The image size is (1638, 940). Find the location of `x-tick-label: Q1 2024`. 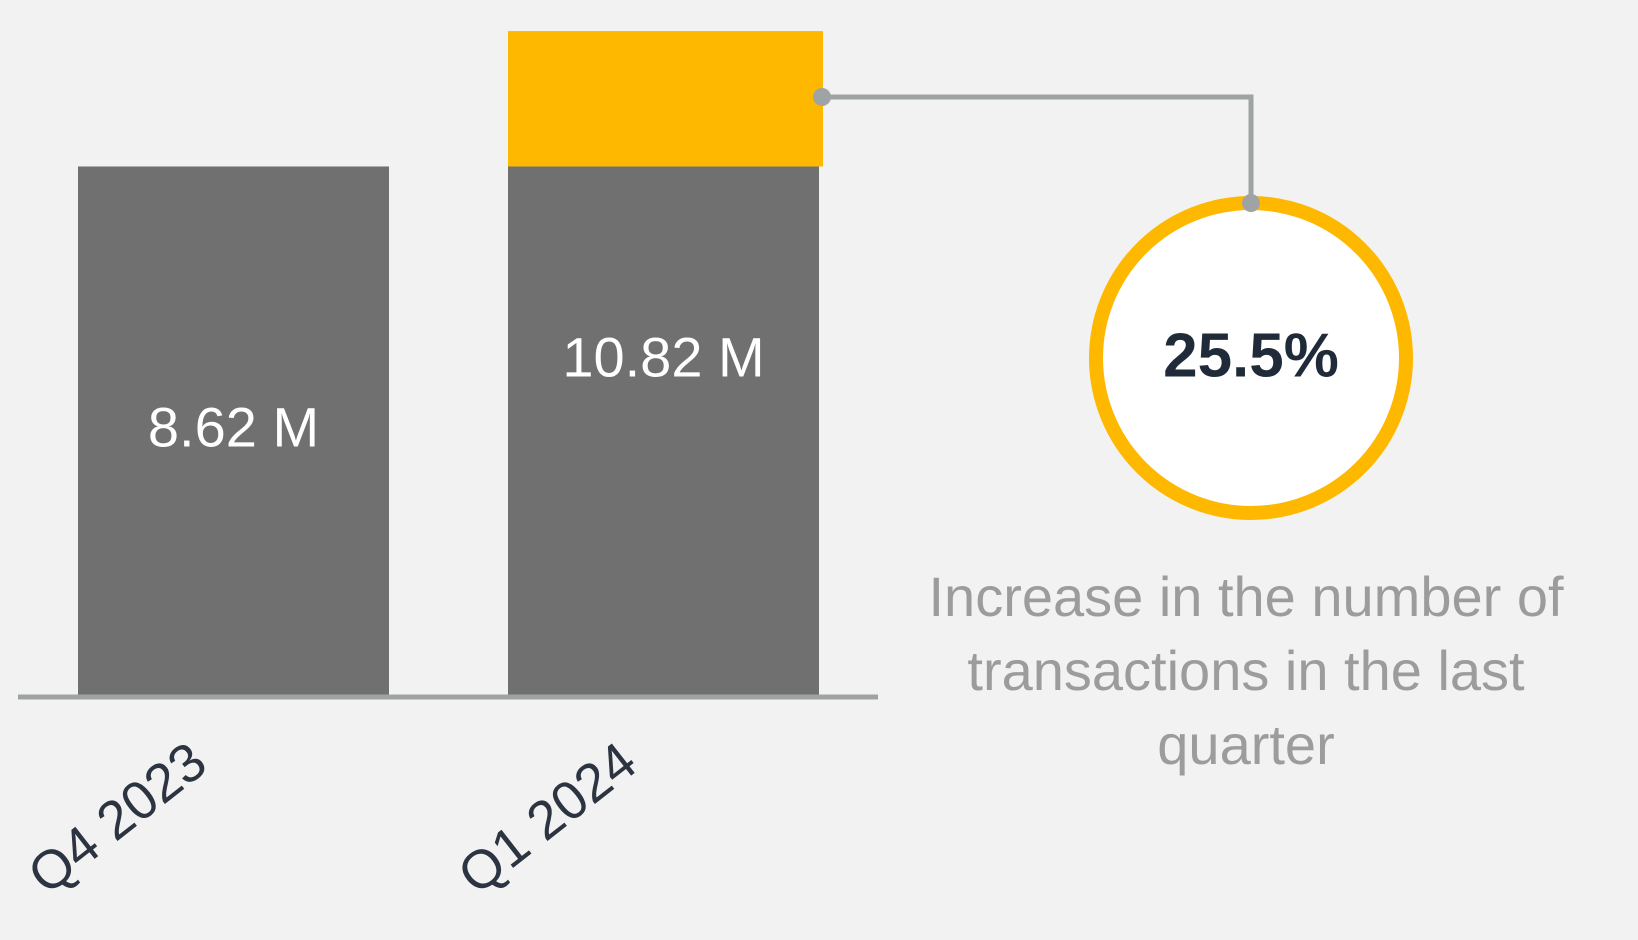

x-tick-label: Q1 2024 is located at coordinates (547, 818).